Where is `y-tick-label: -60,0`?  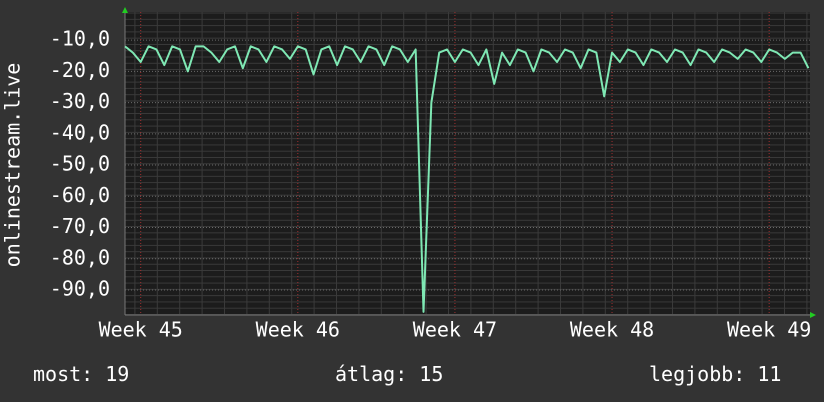 y-tick-label: -60,0 is located at coordinates (80, 195).